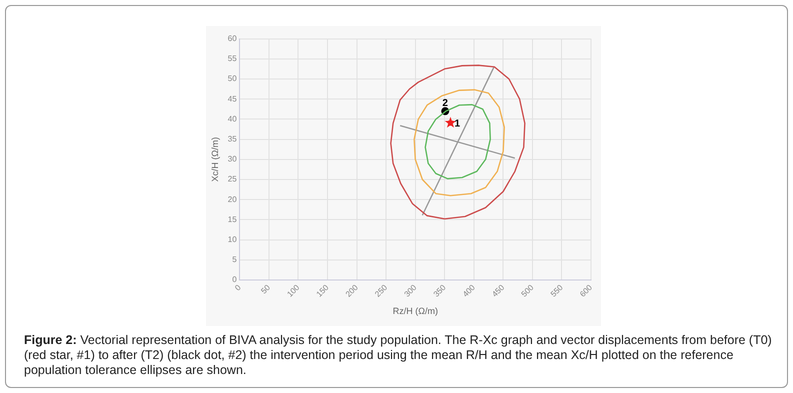 The width and height of the screenshot is (793, 393). I want to click on annotation: 1, so click(457, 124).